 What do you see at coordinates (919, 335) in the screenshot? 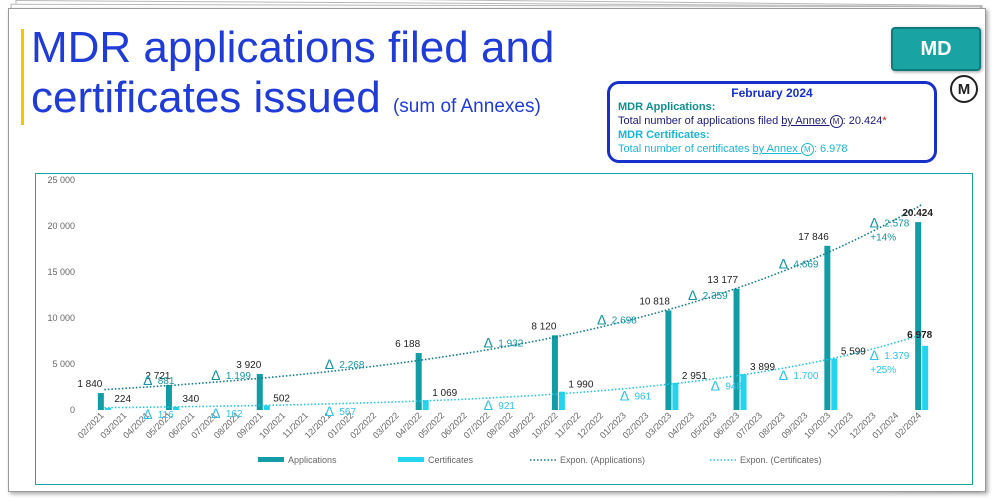
I see `data-label-certificates: 6 978` at bounding box center [919, 335].